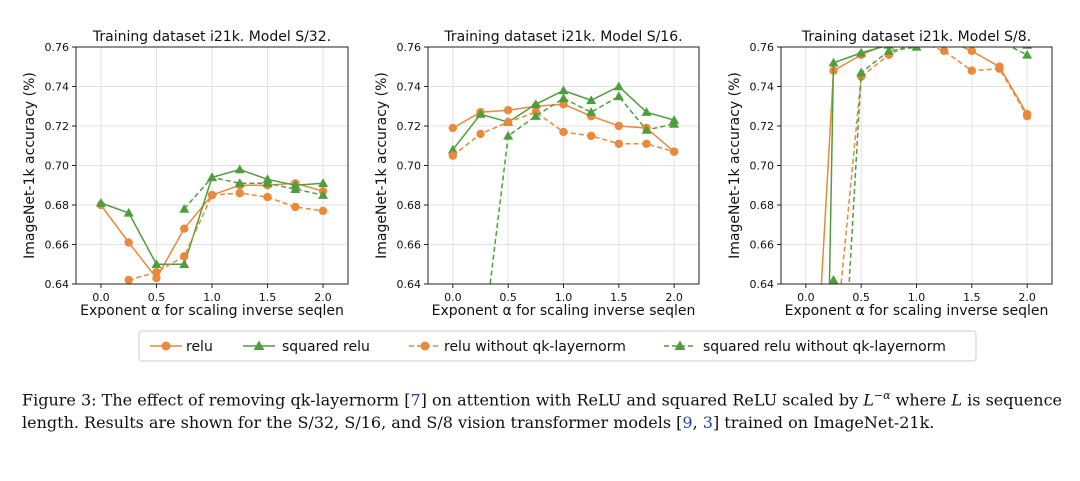 The width and height of the screenshot is (1080, 481). Describe the element at coordinates (697, 423) in the screenshot. I see `caption-sep: ,` at that location.